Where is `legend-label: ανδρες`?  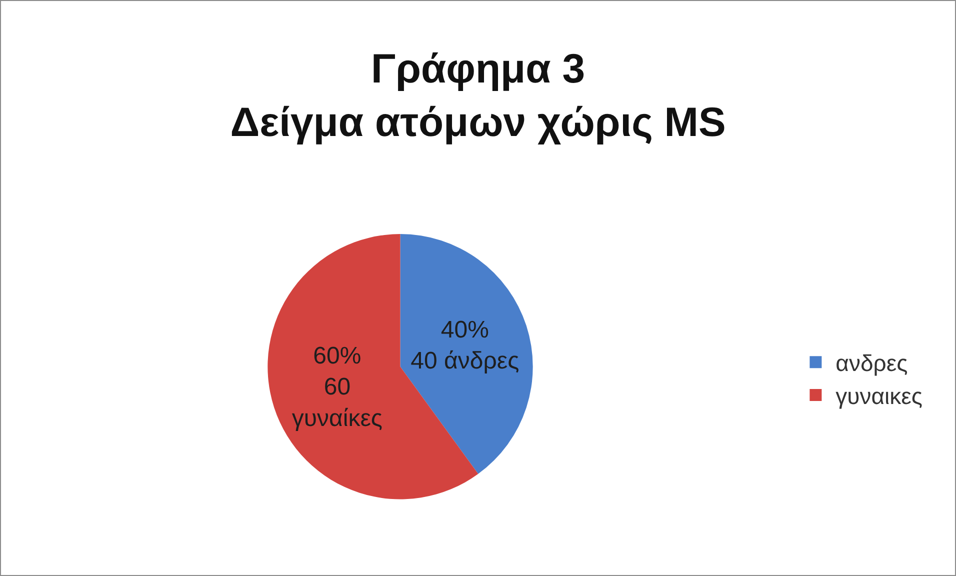 legend-label: ανδρες is located at coordinates (872, 363).